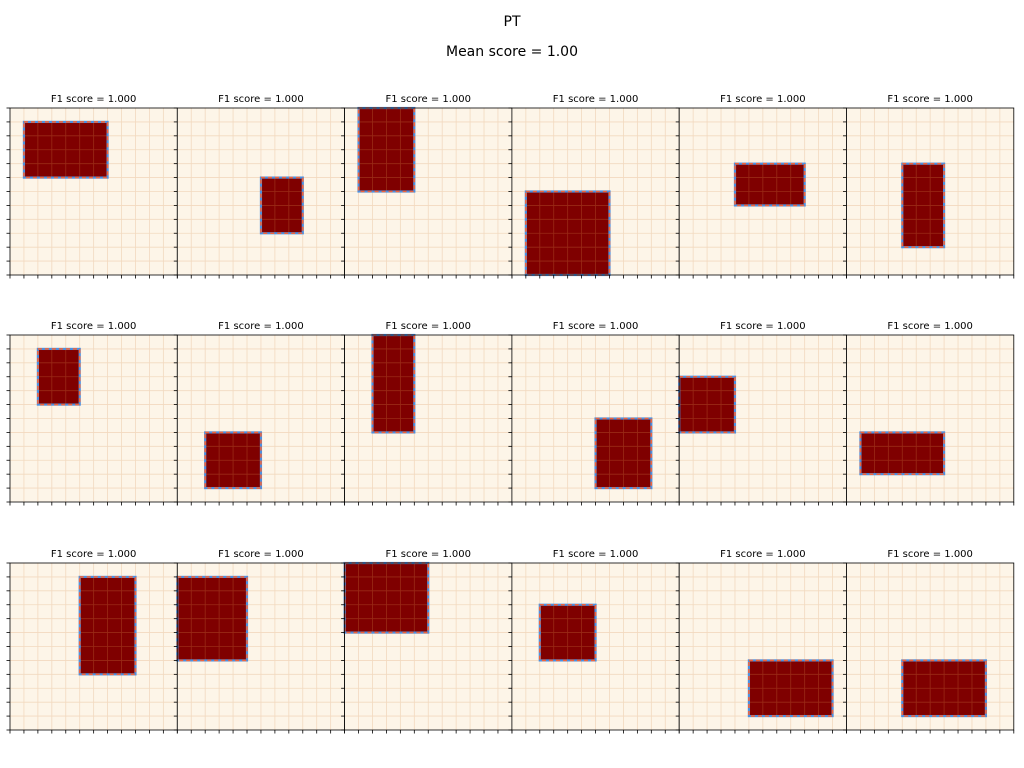 The image size is (1024, 768). I want to click on panel-8: F1 score = 1.000, so click(259, 413).